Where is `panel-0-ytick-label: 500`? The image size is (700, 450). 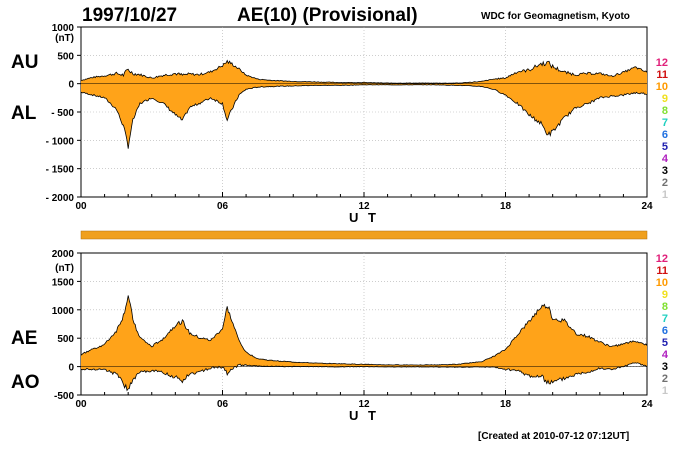 panel-0-ytick-label: 500 is located at coordinates (65, 56).